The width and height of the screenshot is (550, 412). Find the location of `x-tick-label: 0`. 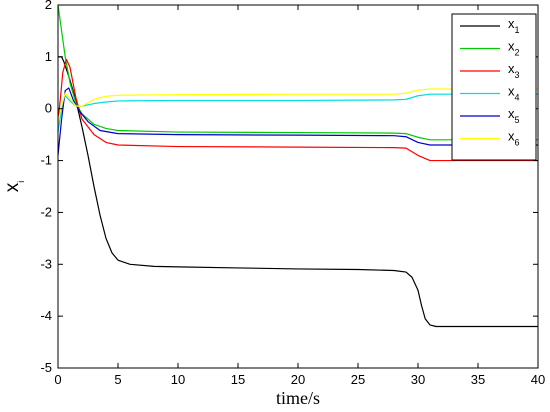

x-tick-label: 0 is located at coordinates (57, 379).